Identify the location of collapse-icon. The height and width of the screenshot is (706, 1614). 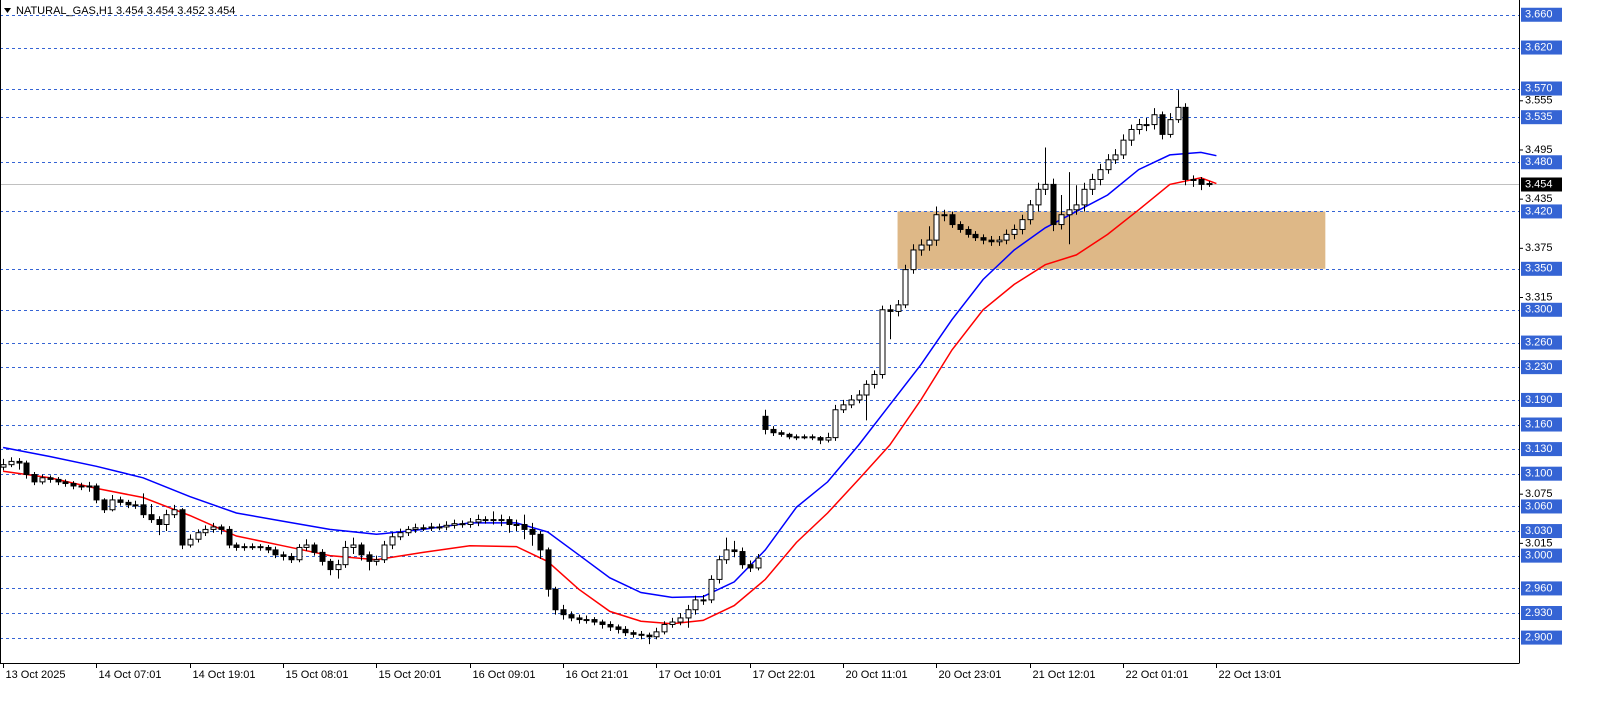
(7, 10).